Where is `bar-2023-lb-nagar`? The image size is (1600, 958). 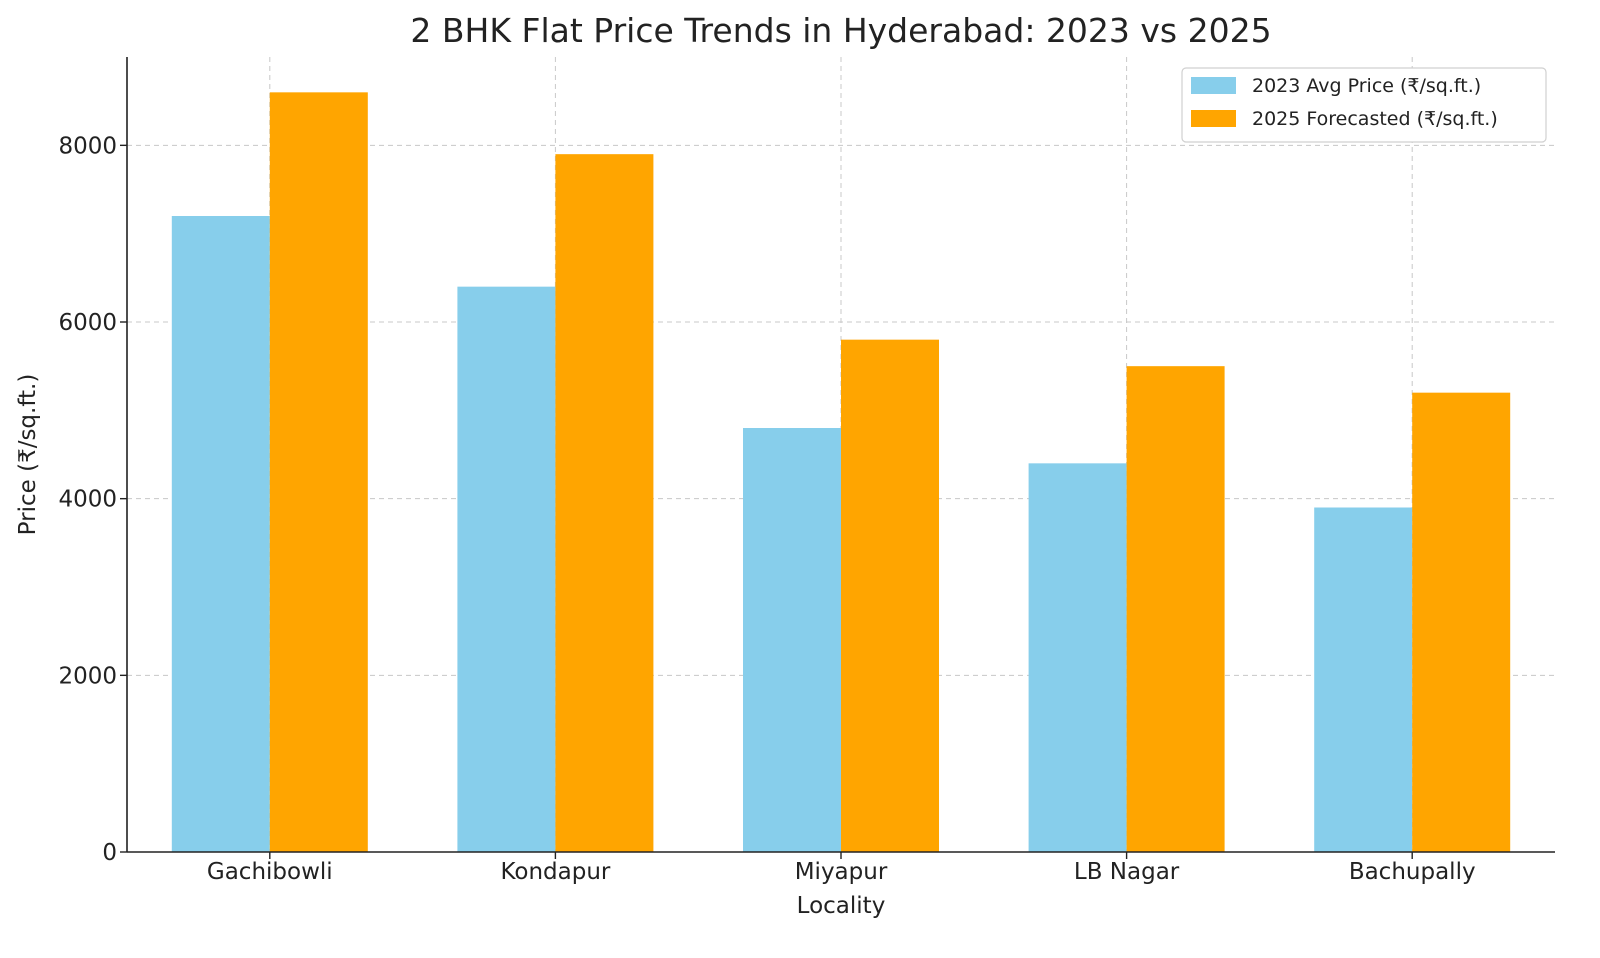
bar-2023-lb-nagar is located at coordinates (1077, 657).